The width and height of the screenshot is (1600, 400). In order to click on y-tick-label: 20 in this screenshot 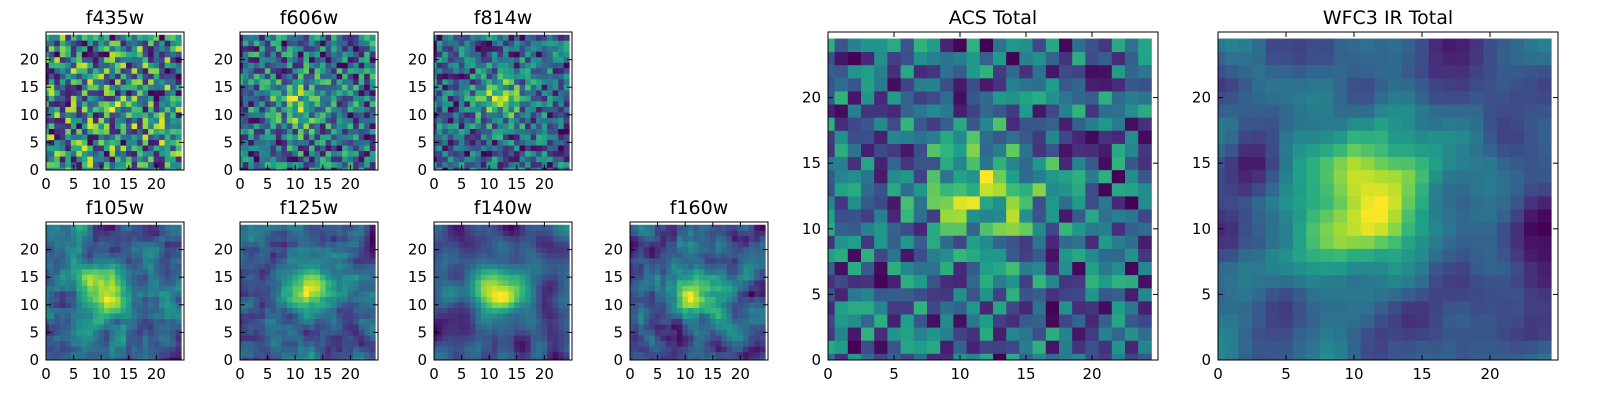, I will do `click(417, 250)`.